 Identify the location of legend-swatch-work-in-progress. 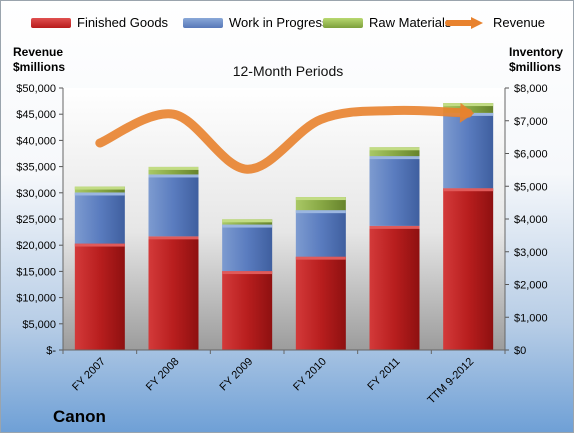
(203, 22).